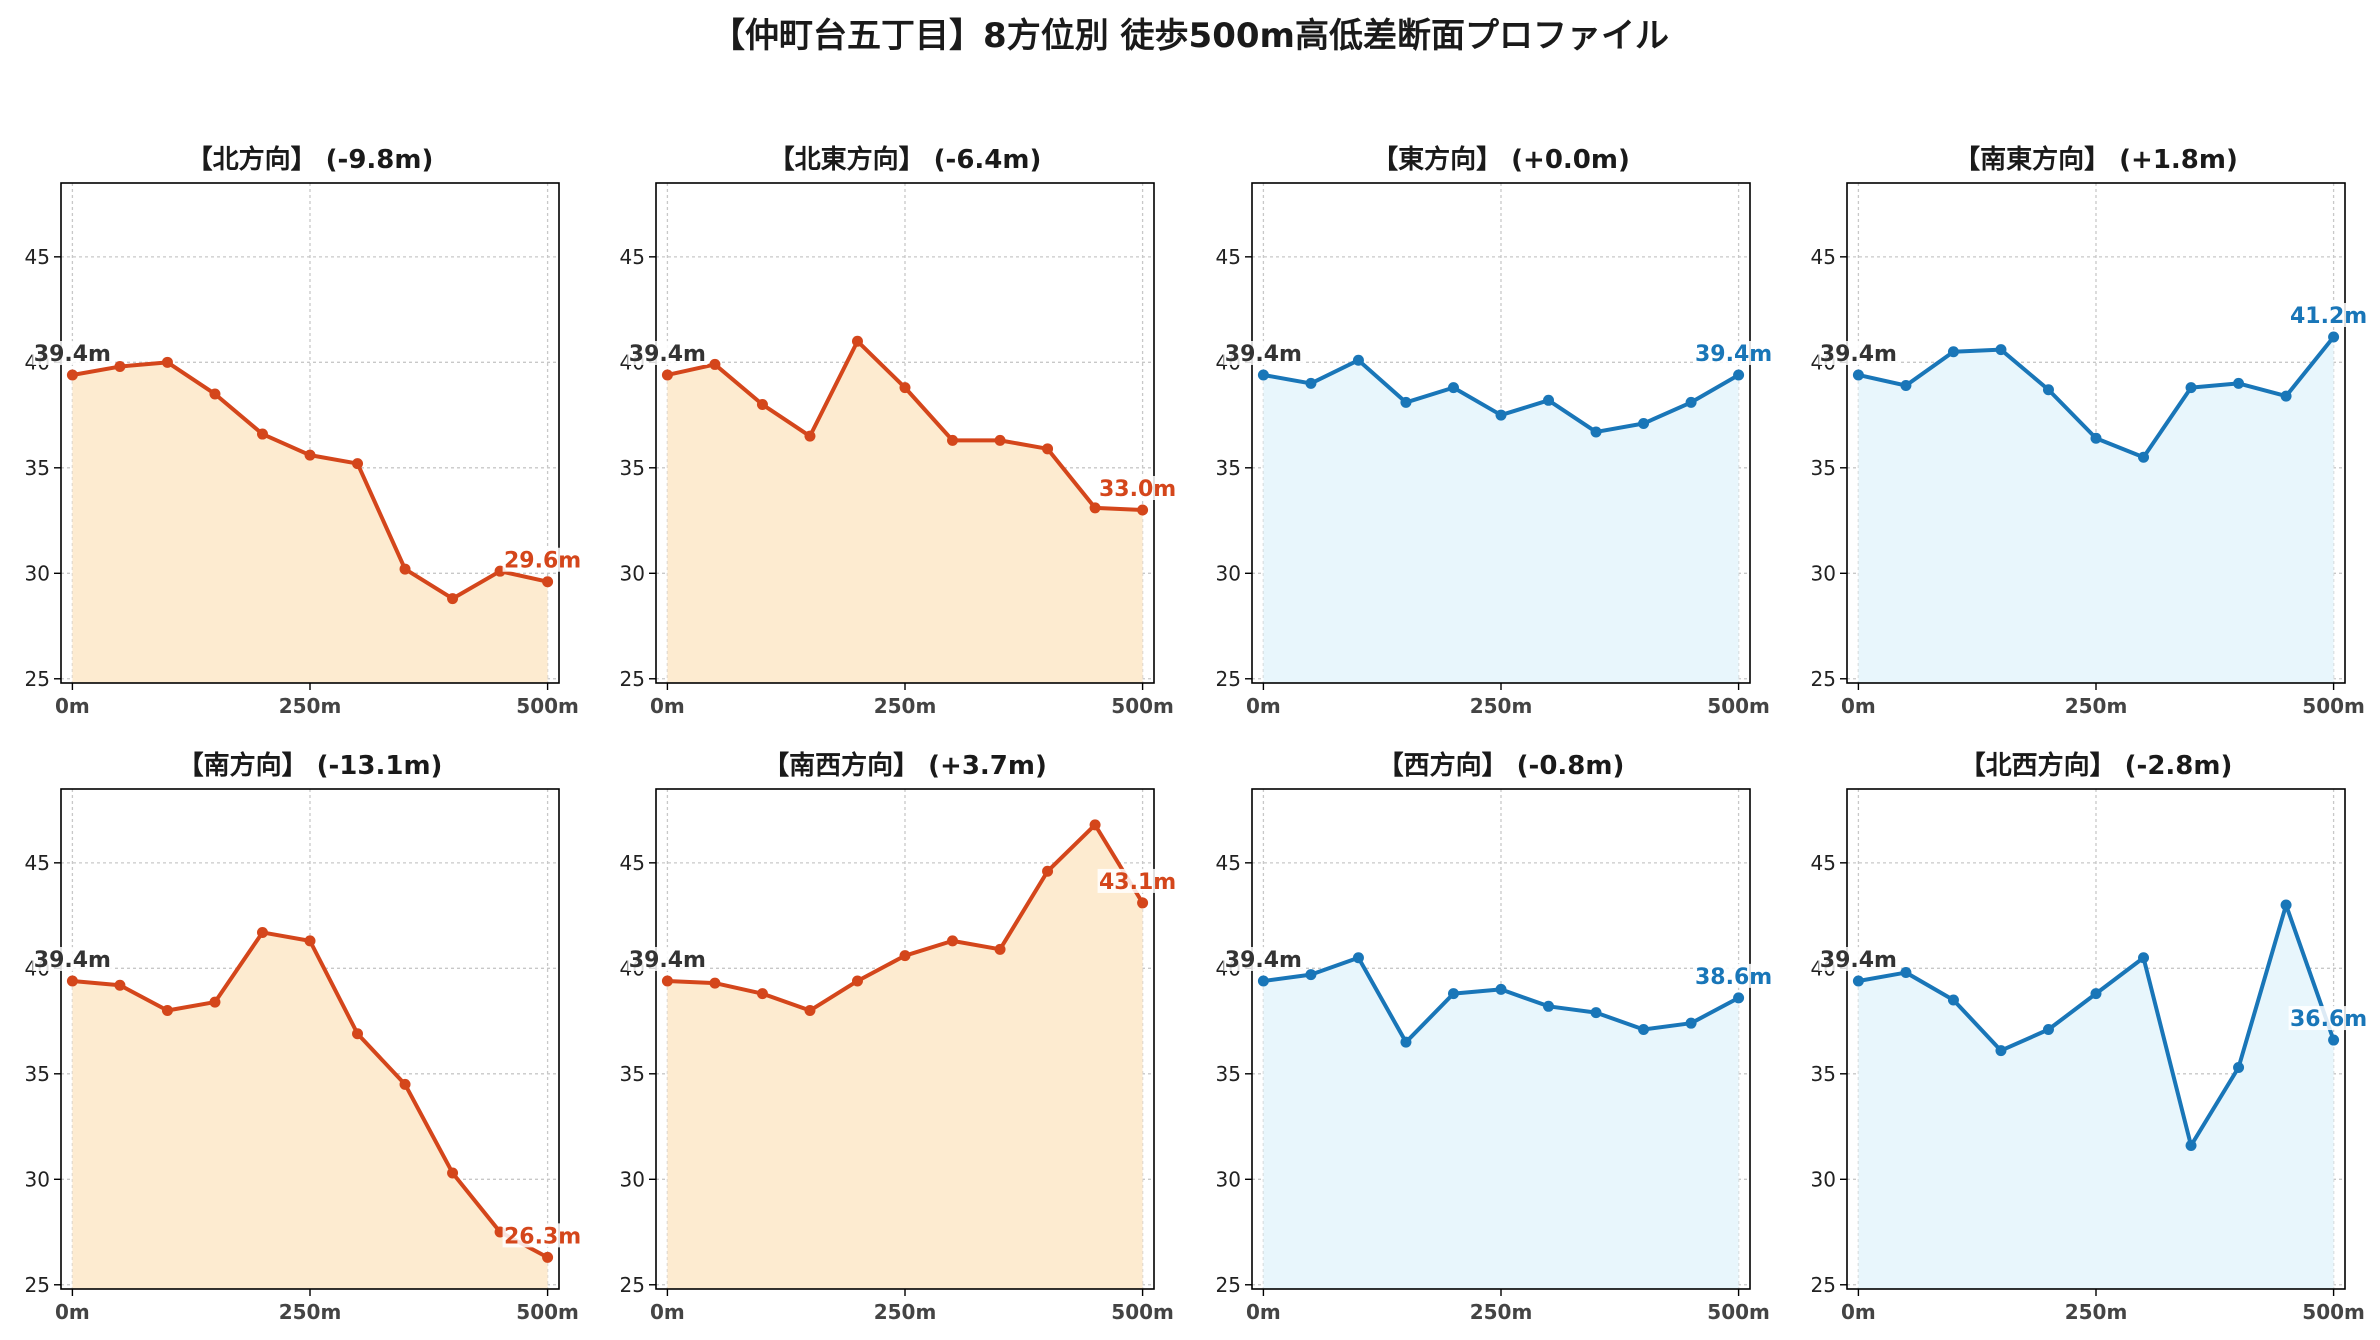 This screenshot has height=1340, width=2380. What do you see at coordinates (905, 765) in the screenshot?
I see `panel-title: 【南西方向】 (+3.7m)` at bounding box center [905, 765].